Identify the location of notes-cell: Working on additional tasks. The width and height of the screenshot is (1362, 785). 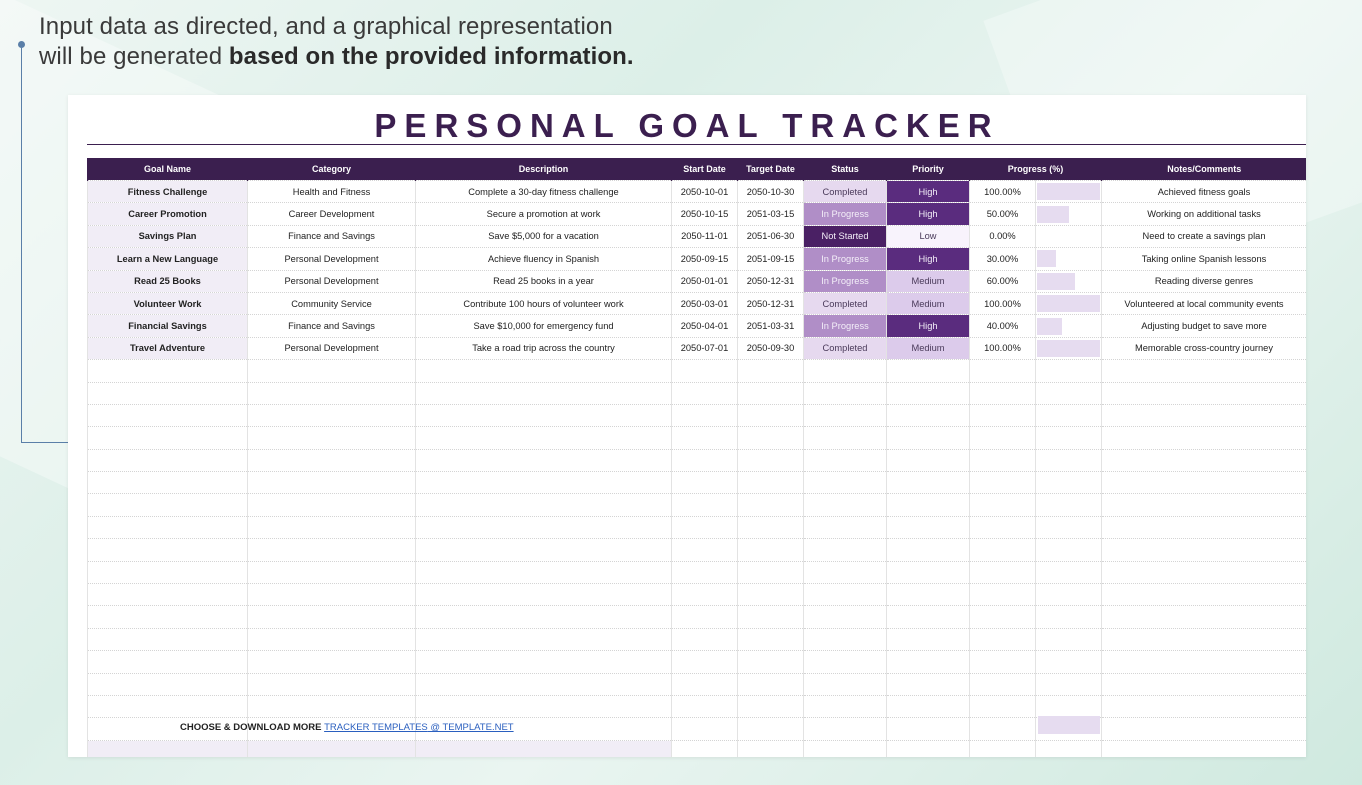
(1203, 214).